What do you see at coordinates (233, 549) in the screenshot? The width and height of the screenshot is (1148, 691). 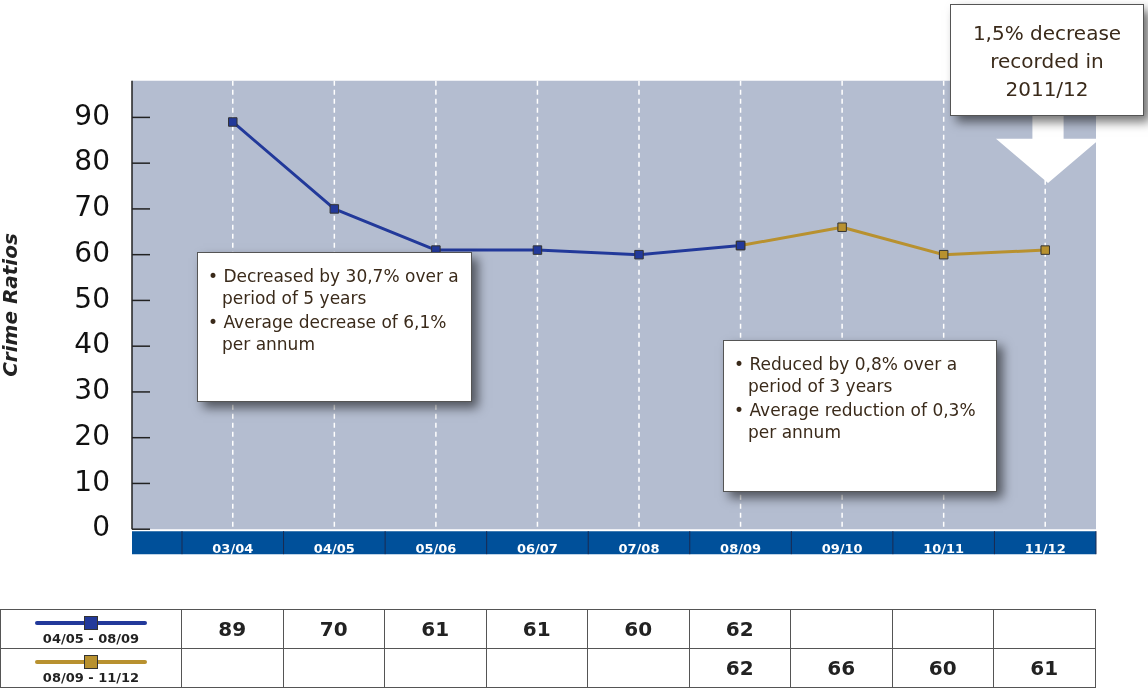 I see `x-tick-label: 03/04` at bounding box center [233, 549].